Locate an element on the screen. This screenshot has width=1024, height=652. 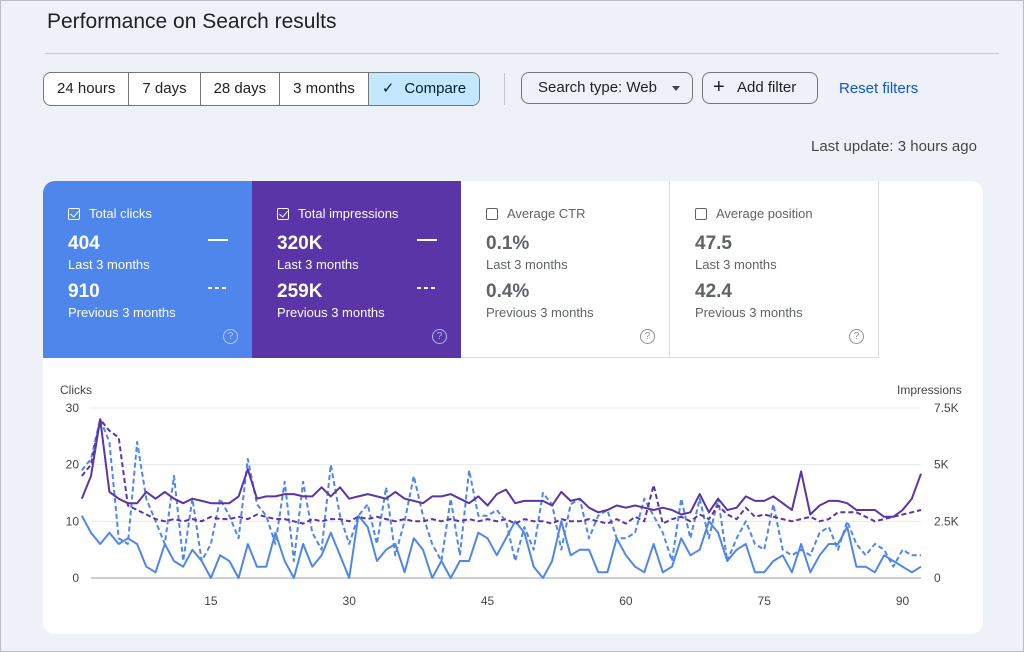
y-tick-label-right: 5K is located at coordinates (941, 465).